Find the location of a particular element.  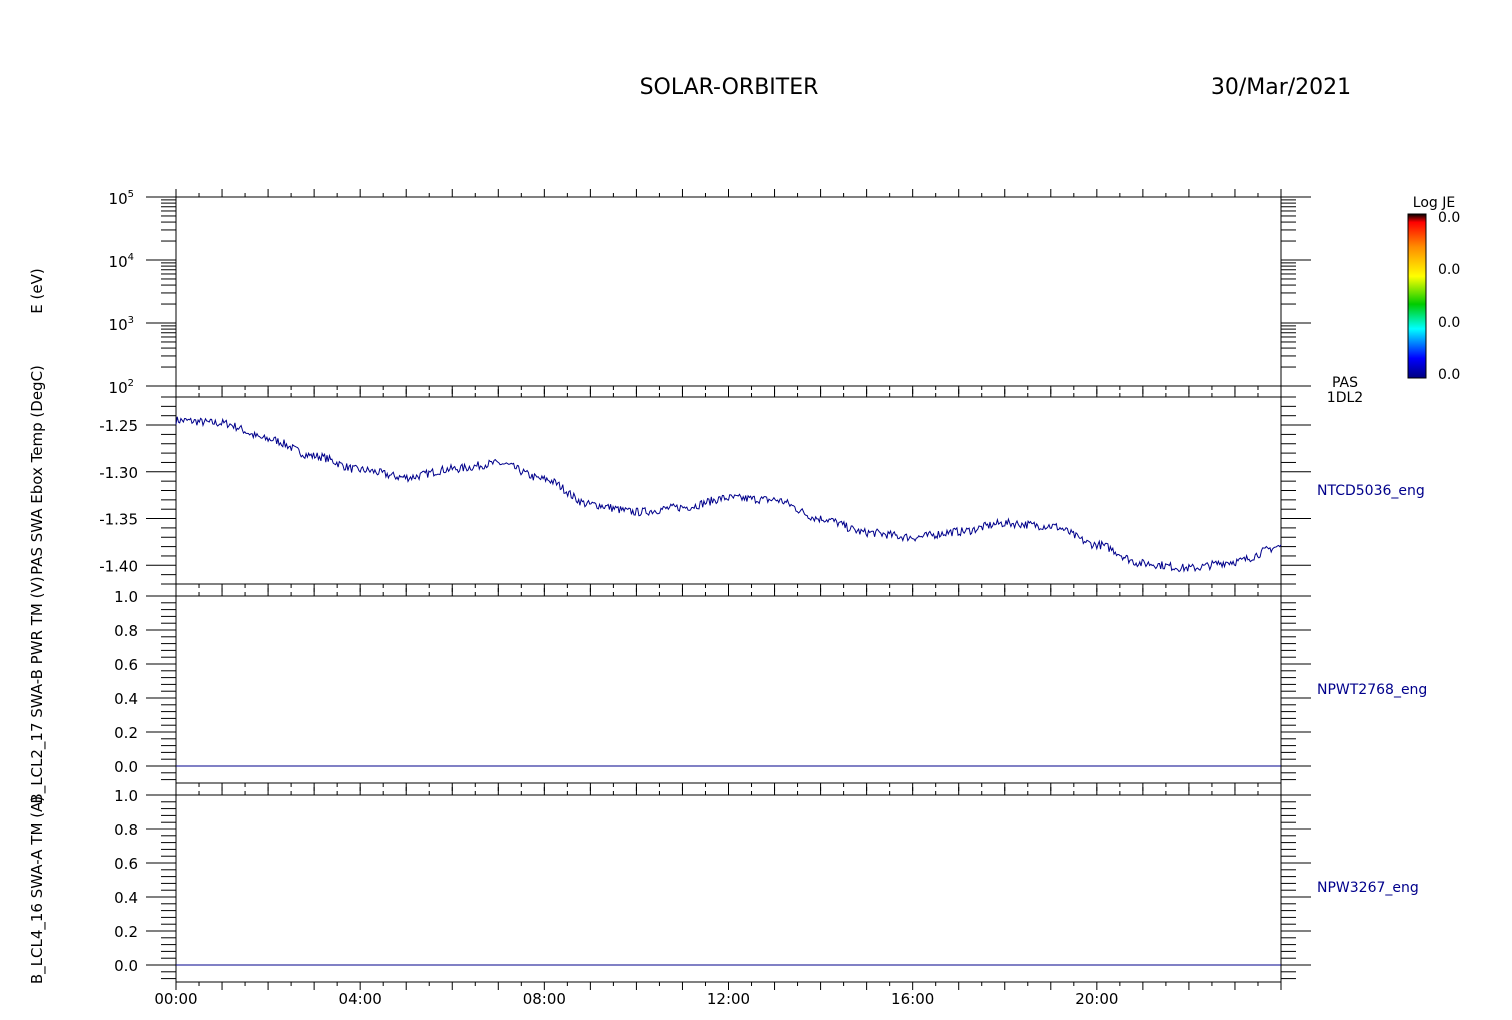

y-axis-label: E (eV) is located at coordinates (37, 290).